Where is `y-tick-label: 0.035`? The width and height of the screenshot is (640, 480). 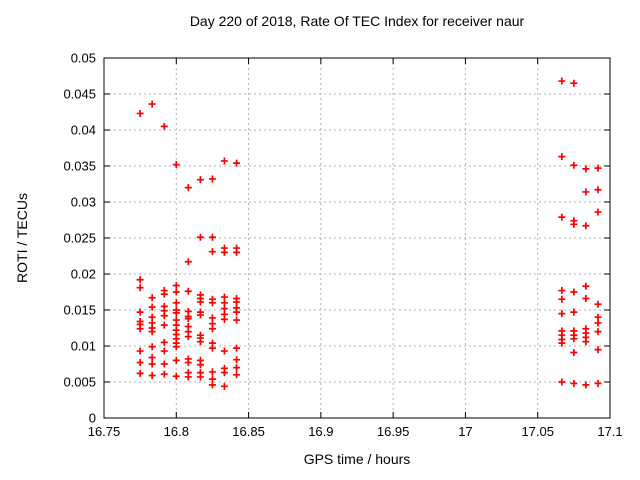
y-tick-label: 0.035 is located at coordinates (79, 166).